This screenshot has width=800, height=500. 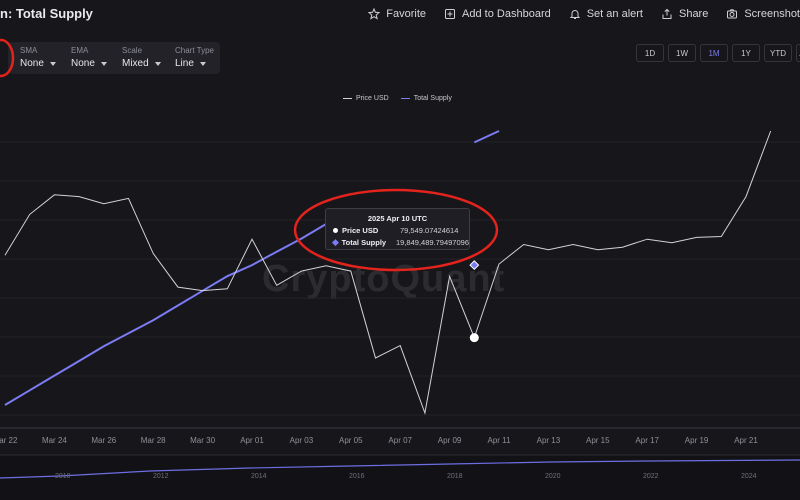 I want to click on sma-label: SMA, so click(x=29, y=50).